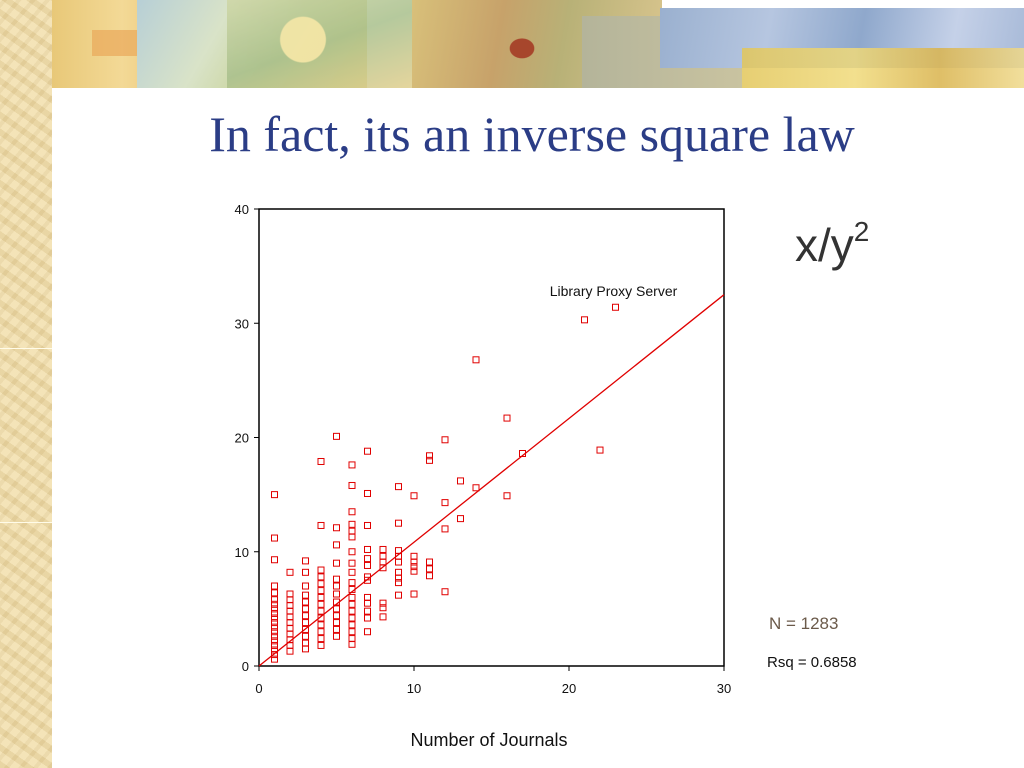  I want to click on top-decorative-banner, so click(538, 44).